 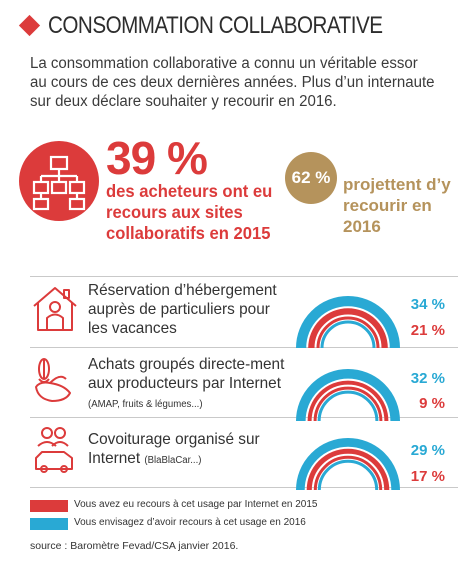 I want to click on network-icon, so click(x=59, y=183).